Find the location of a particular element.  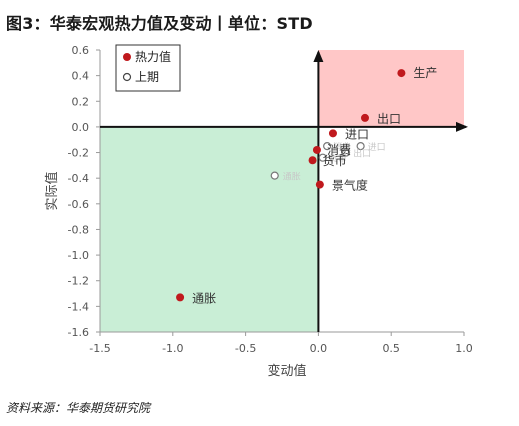

legend-label-current: 热力值 is located at coordinates (153, 56).